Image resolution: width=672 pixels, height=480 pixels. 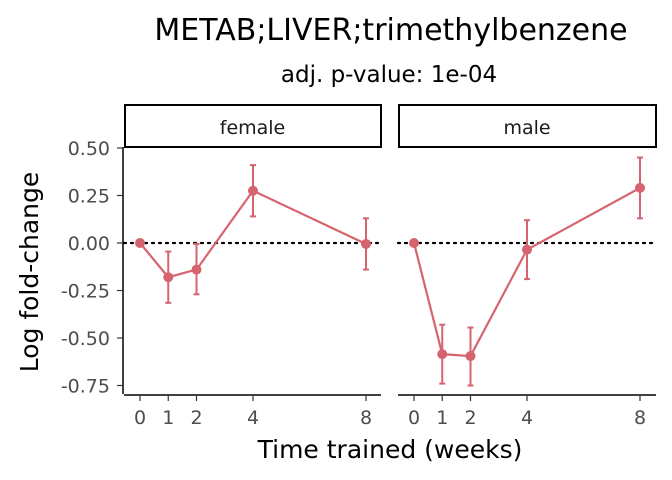 I want to click on panel-strip-label: female, so click(x=253, y=128).